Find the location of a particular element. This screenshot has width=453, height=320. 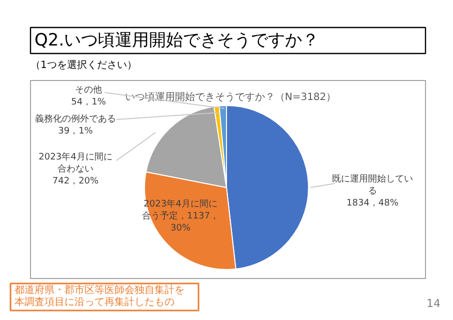

data-label: 742，20% is located at coordinates (76, 181).